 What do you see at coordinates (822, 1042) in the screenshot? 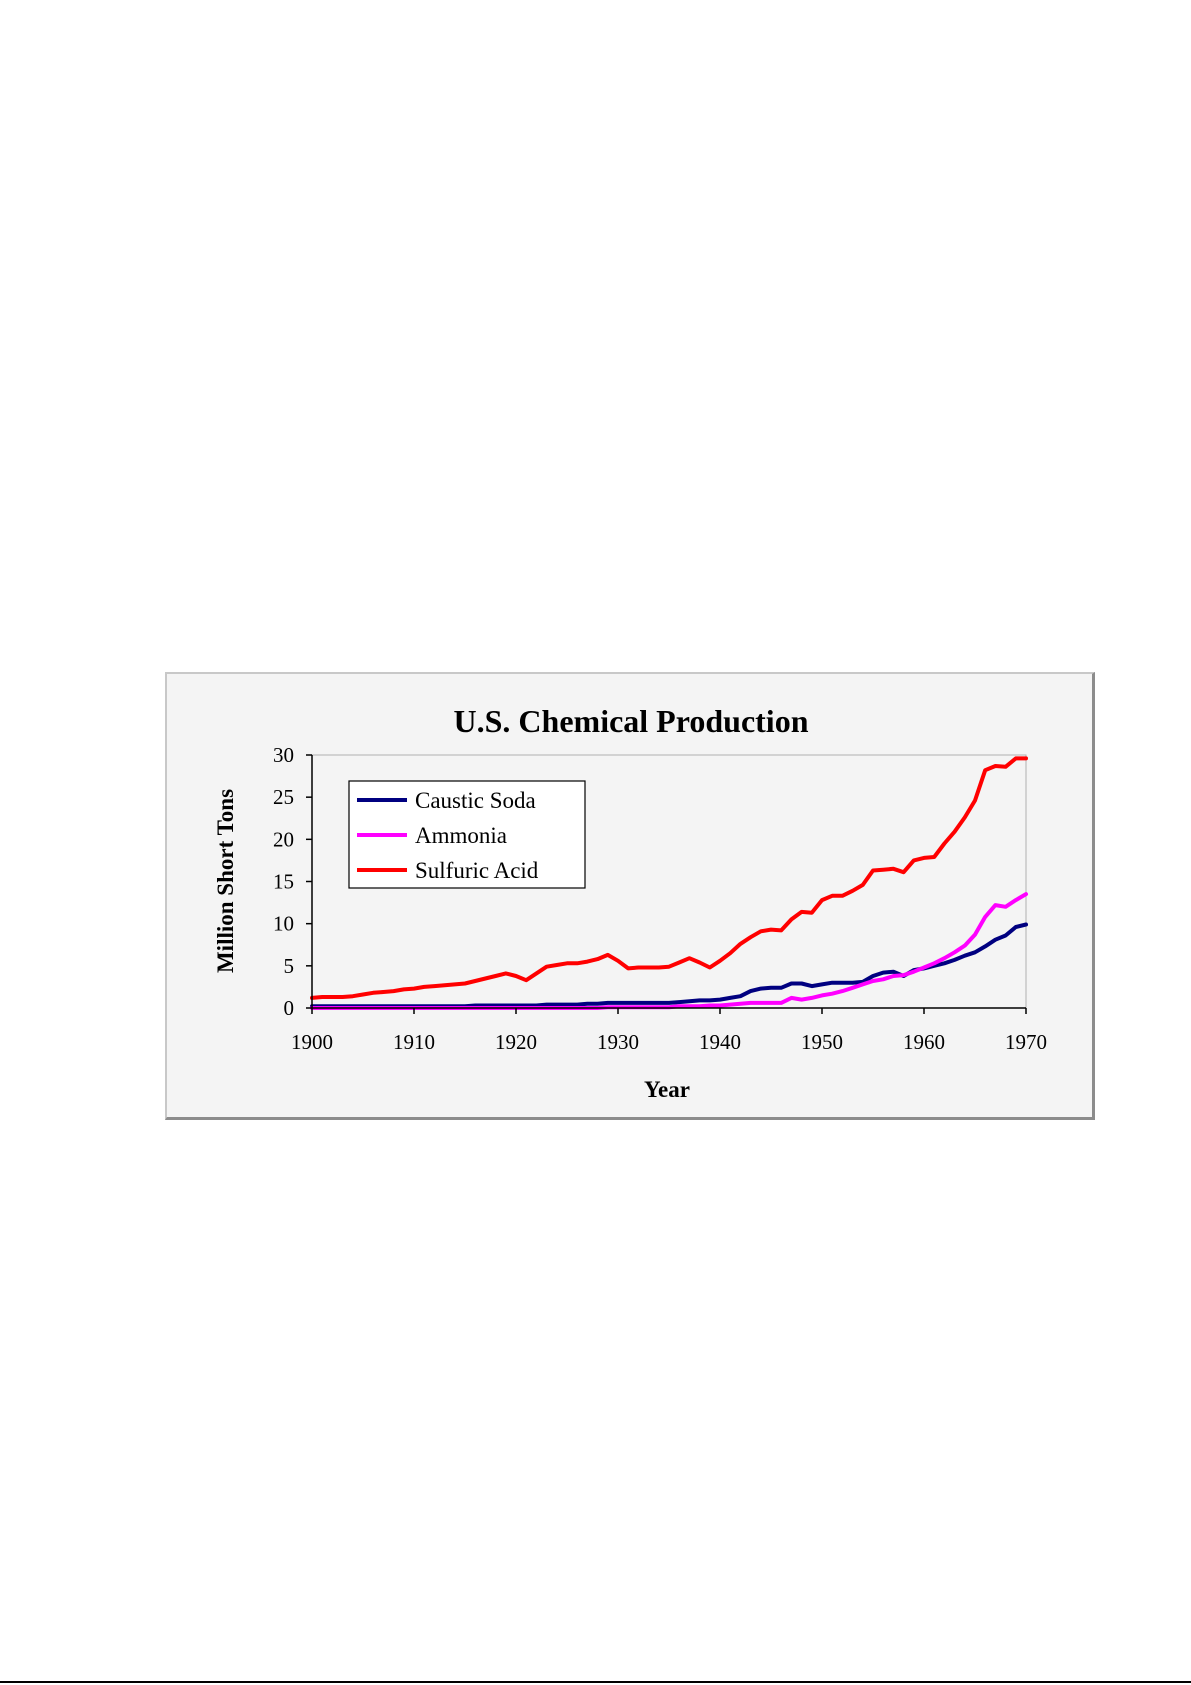
I see `x-tick-label: 1950` at bounding box center [822, 1042].